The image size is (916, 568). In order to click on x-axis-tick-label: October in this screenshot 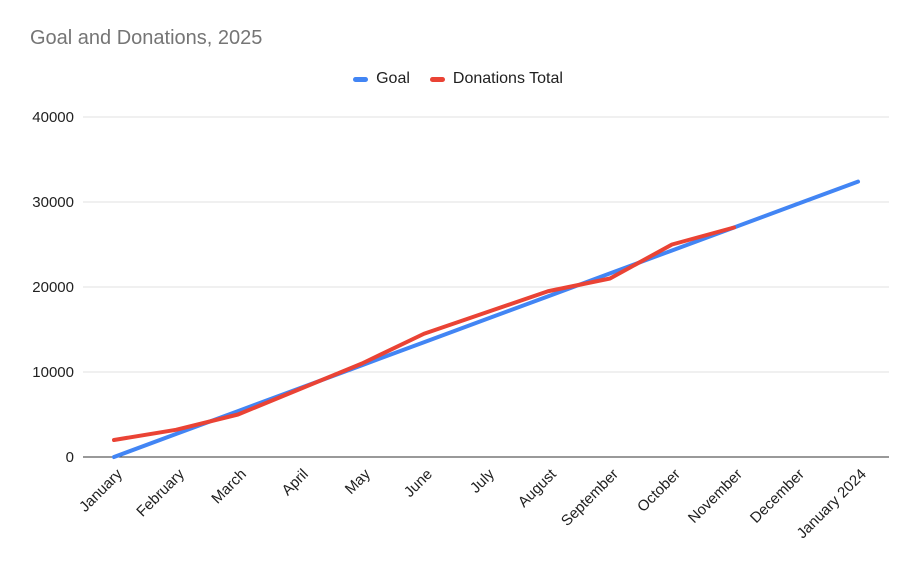, I will do `click(659, 491)`.